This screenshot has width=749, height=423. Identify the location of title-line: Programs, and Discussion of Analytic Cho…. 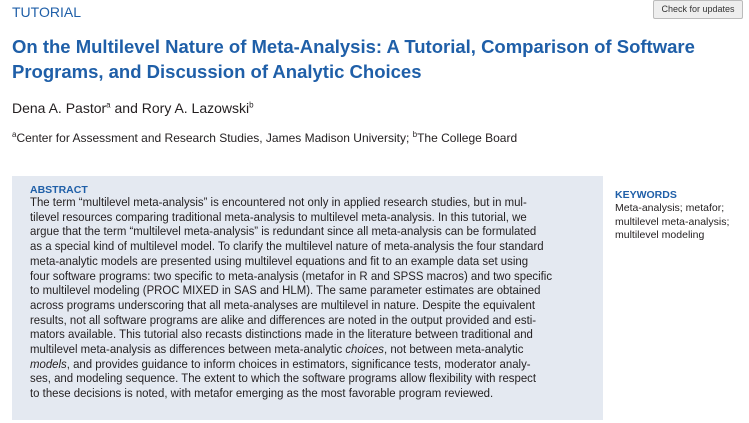
(217, 71).